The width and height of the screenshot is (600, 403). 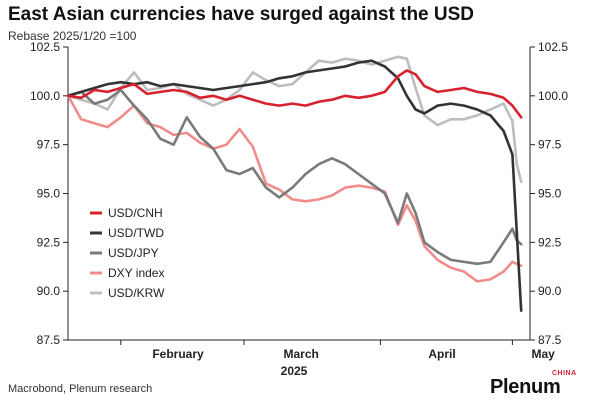 I want to click on x-axis-year-label: 2025, so click(x=294, y=371).